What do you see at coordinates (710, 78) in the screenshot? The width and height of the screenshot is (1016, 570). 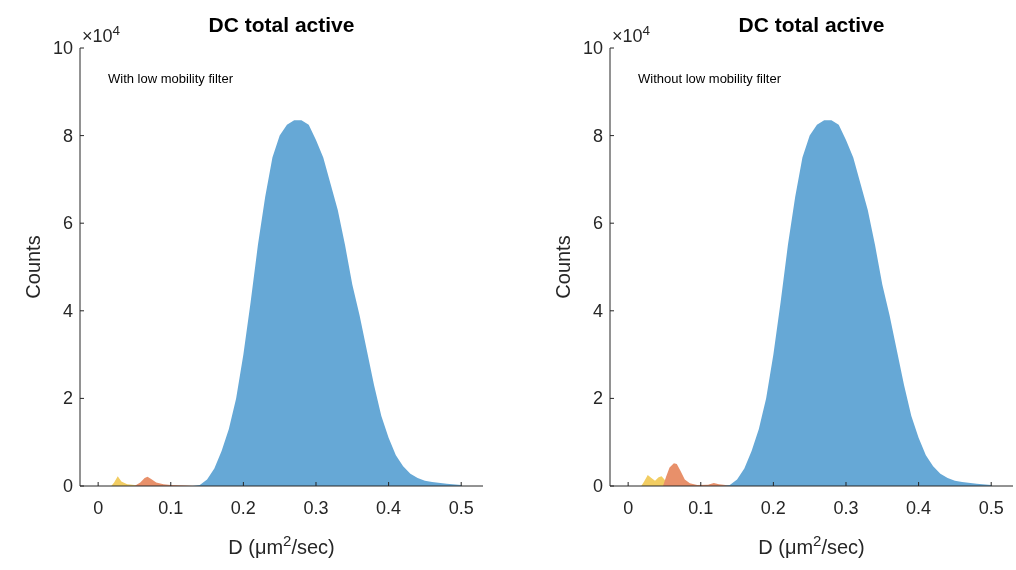 I see `annotation: Without low mobility filter` at bounding box center [710, 78].